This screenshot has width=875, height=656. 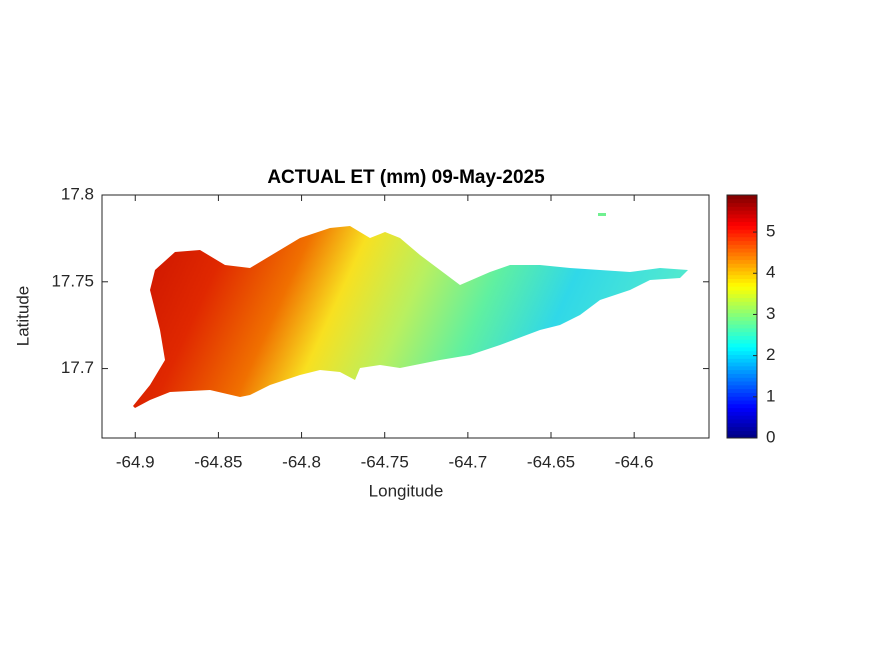 What do you see at coordinates (602, 214) in the screenshot?
I see `islet` at bounding box center [602, 214].